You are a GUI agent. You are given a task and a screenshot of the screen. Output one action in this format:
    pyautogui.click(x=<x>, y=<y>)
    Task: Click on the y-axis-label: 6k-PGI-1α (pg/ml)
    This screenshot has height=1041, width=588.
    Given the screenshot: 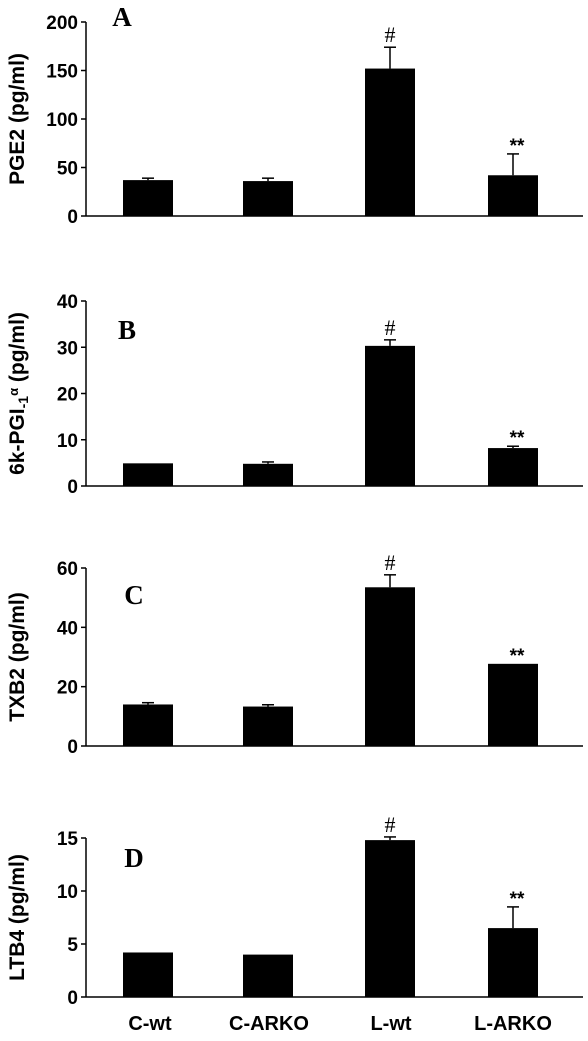 What is the action you would take?
    pyautogui.click(x=18, y=393)
    